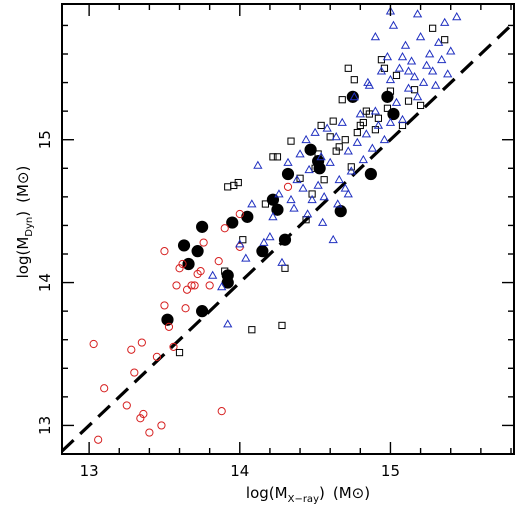  I want to click on y-tick-label-2: 15, so click(45, 139).